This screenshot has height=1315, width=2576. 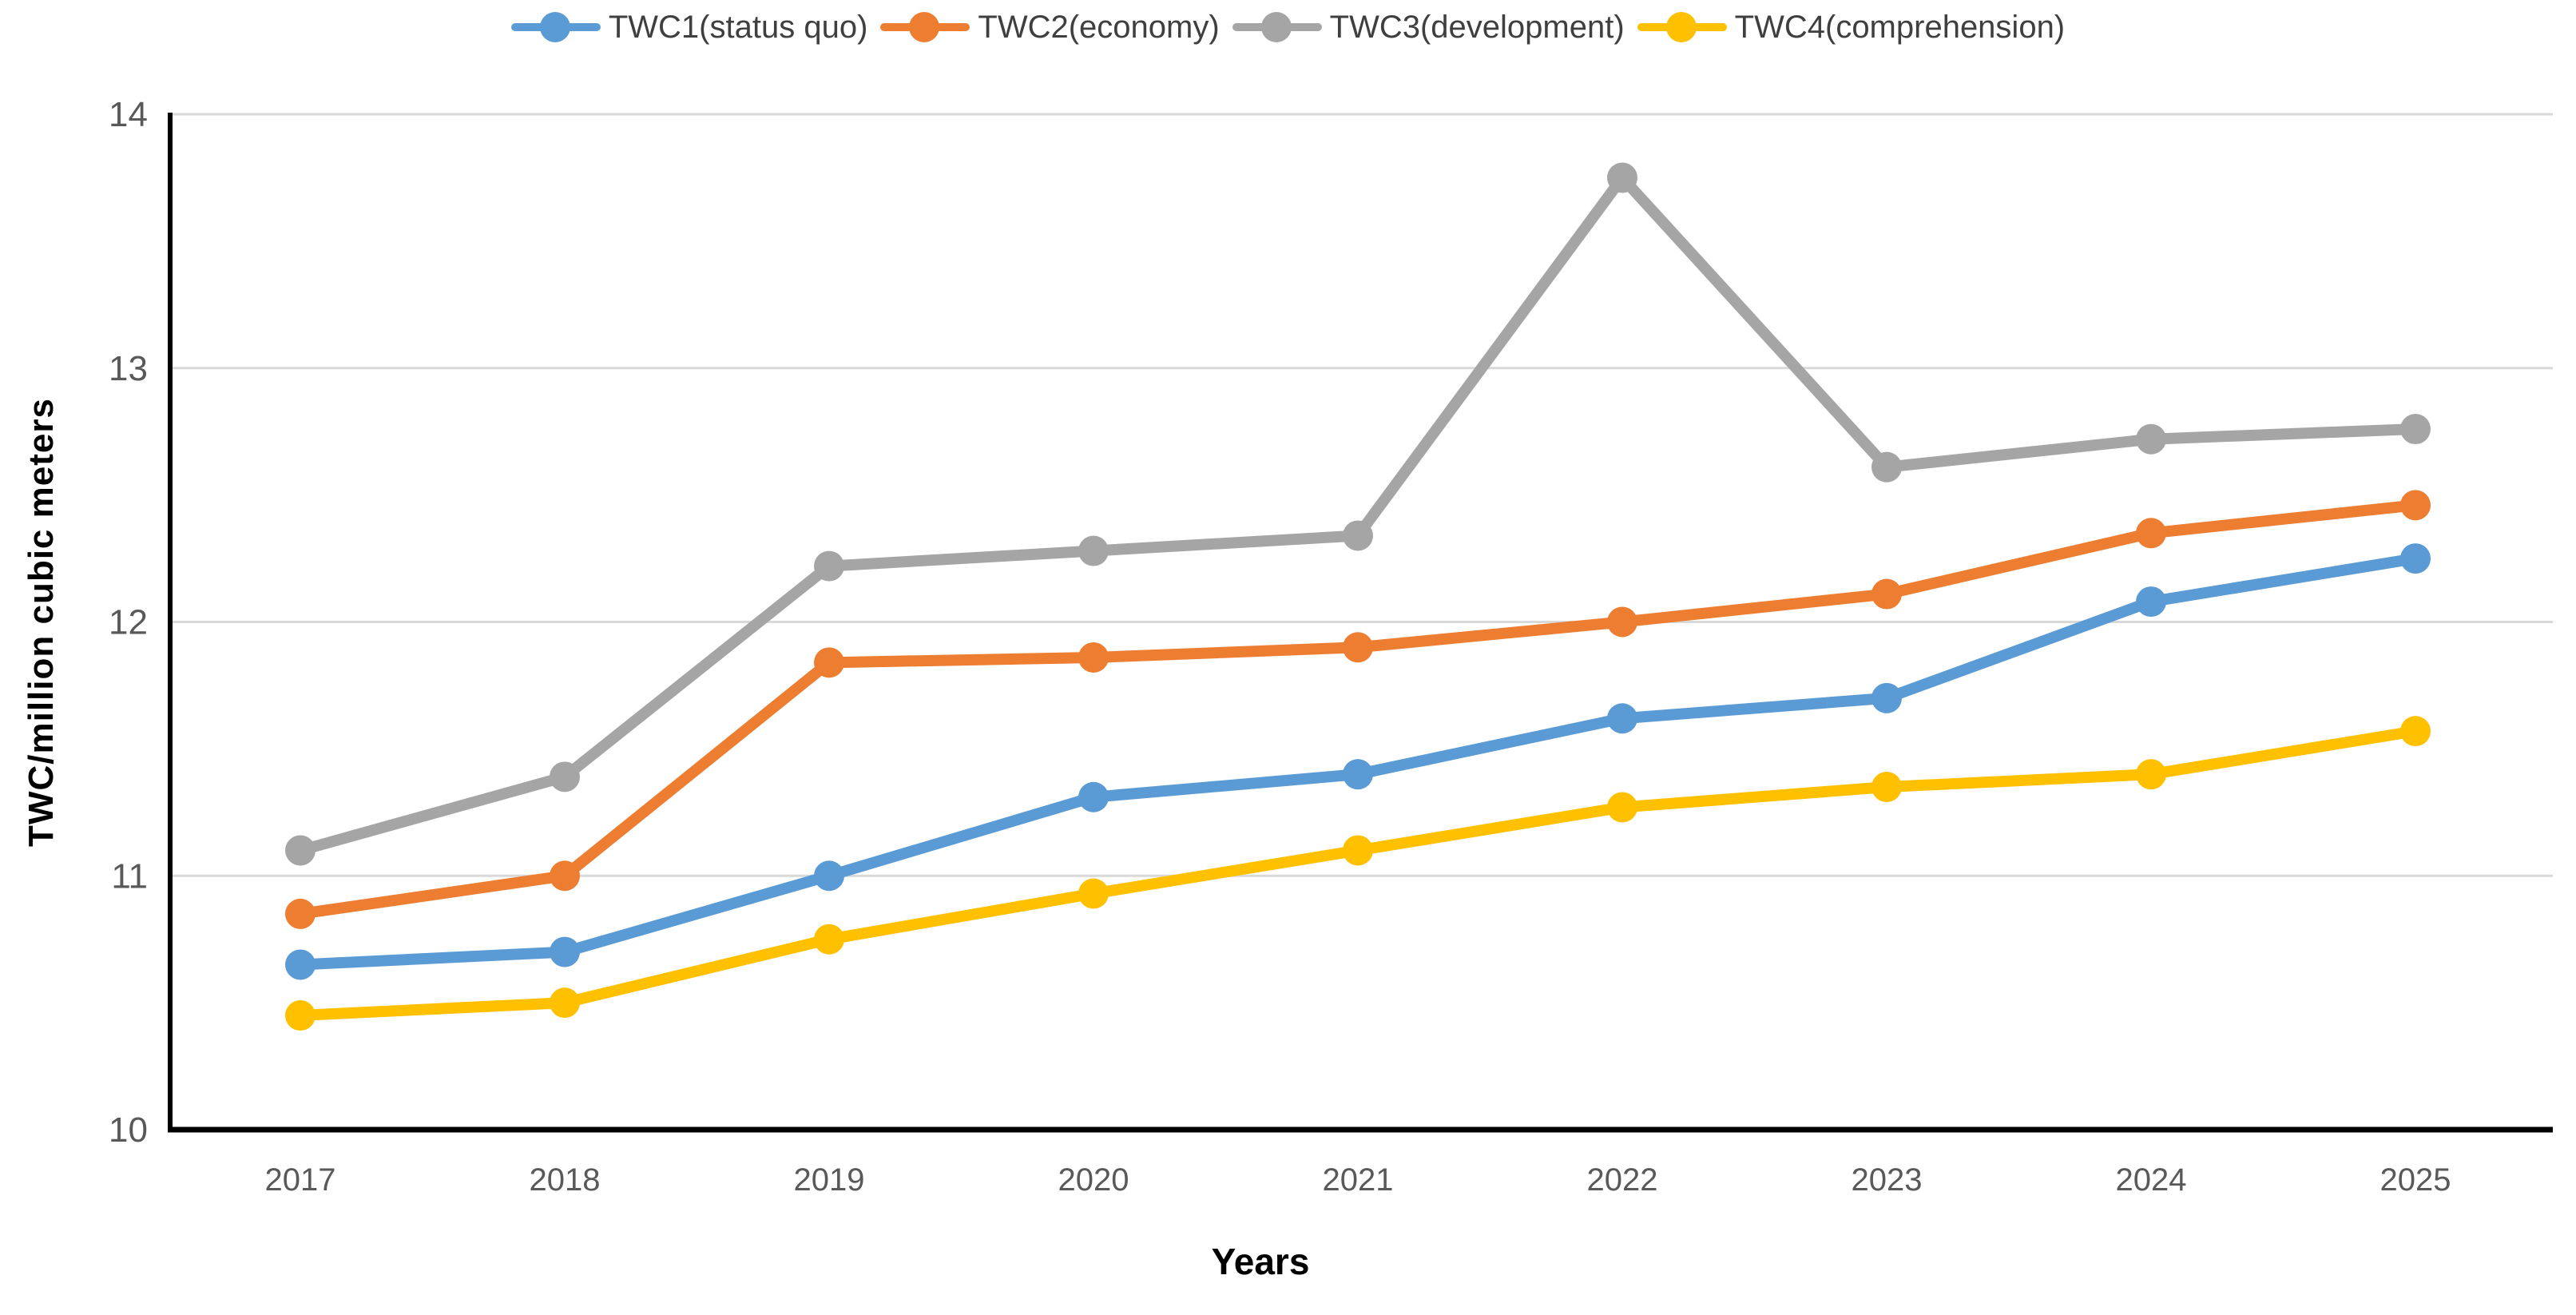 I want to click on legend-label-twc3: TWC3(development), so click(x=1477, y=28).